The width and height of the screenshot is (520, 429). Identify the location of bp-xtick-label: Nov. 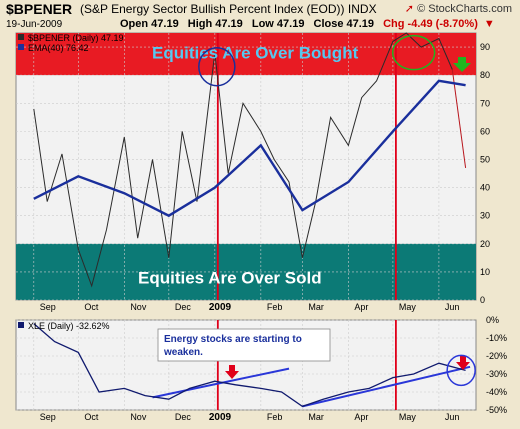
(138, 307).